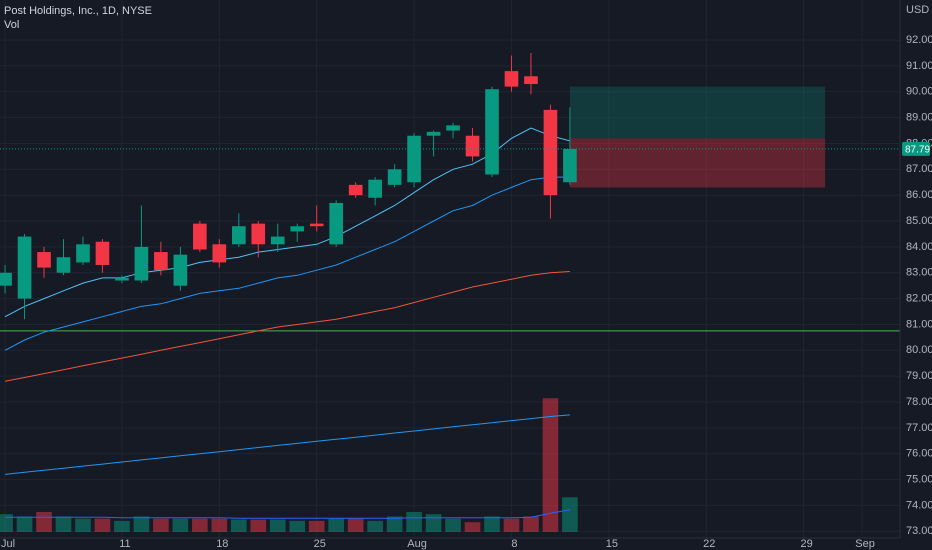  What do you see at coordinates (919, 40) in the screenshot?
I see `y-tick-label: 92.00` at bounding box center [919, 40].